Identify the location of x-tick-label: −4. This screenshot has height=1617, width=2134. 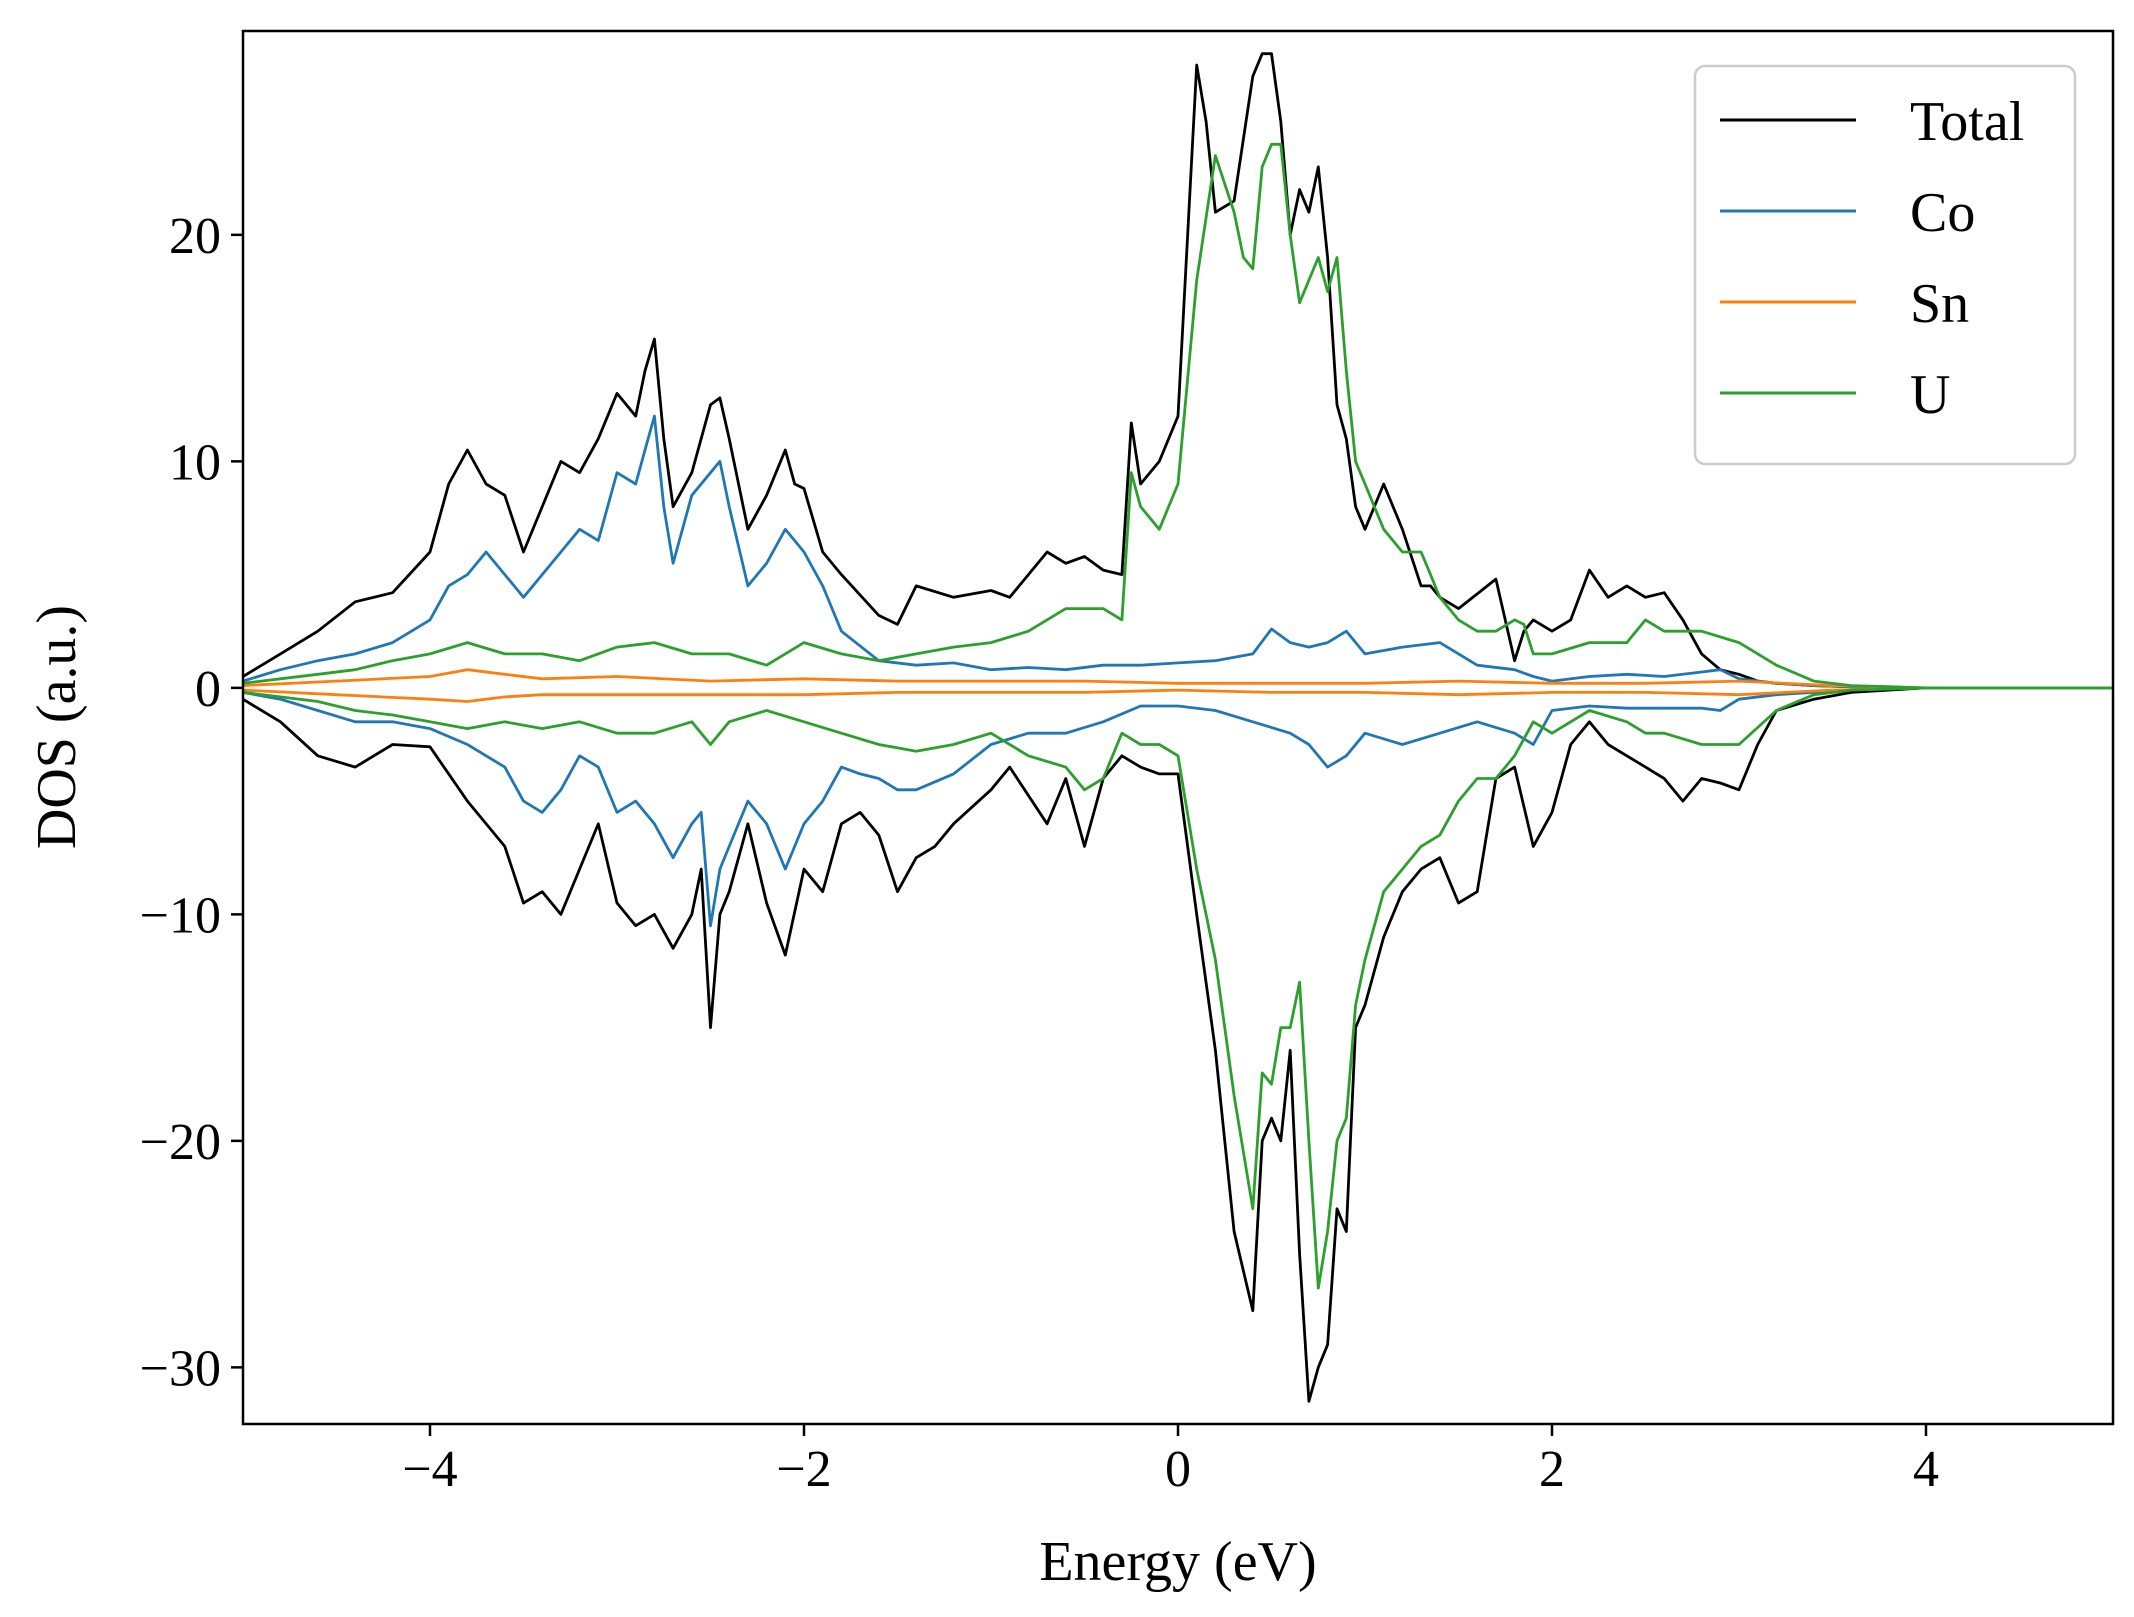
(429, 1469).